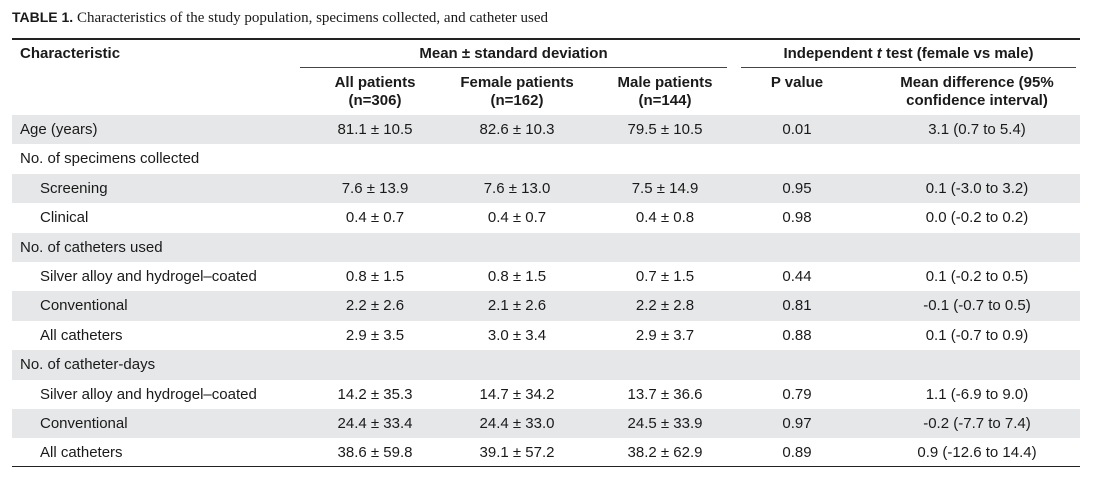 The width and height of the screenshot is (1093, 492). Describe the element at coordinates (908, 67) in the screenshot. I see `header-subrule-ttest` at that location.